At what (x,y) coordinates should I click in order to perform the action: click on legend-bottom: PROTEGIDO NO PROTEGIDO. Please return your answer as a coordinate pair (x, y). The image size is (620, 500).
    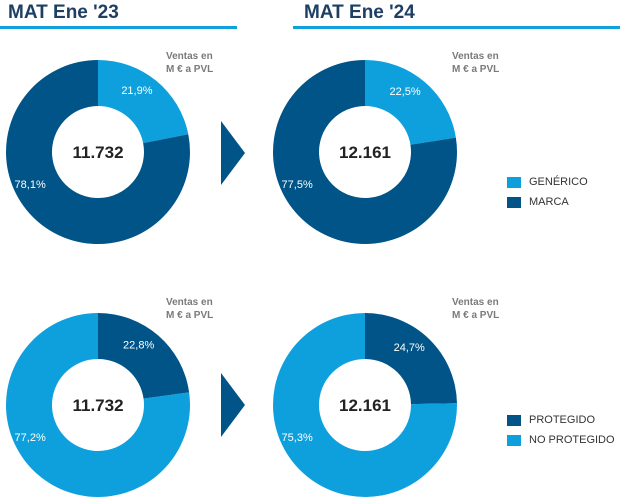
    Looking at the image, I should click on (561, 430).